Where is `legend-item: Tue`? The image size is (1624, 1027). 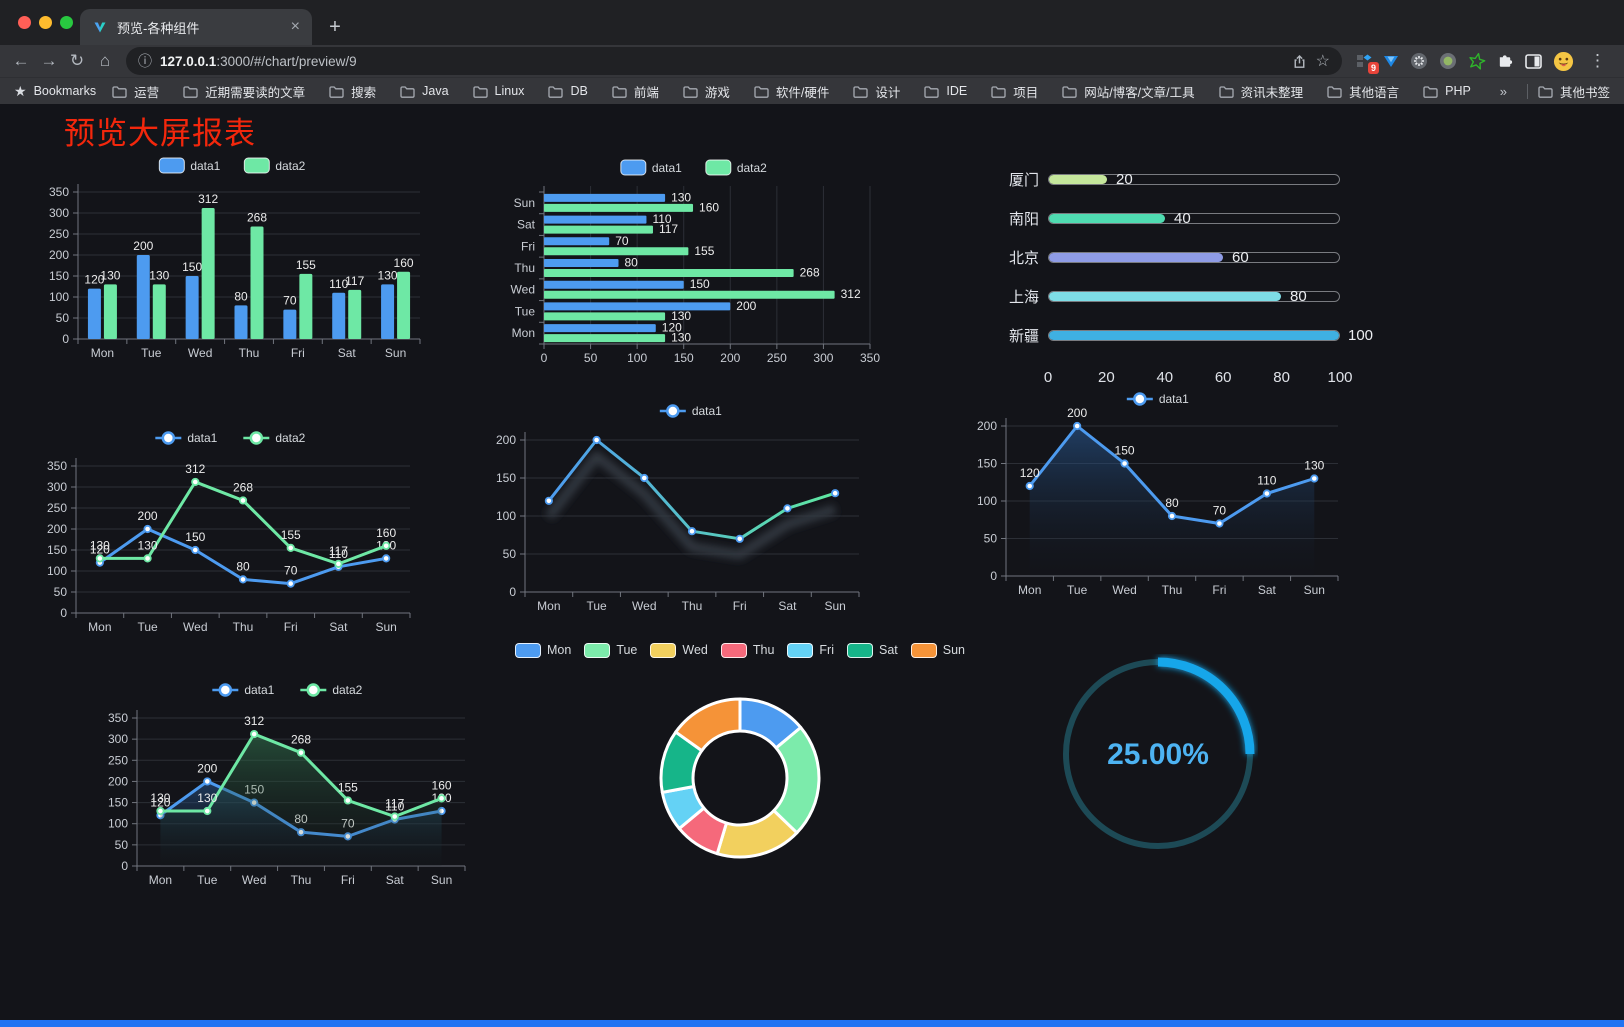 legend-item: Tue is located at coordinates (610, 650).